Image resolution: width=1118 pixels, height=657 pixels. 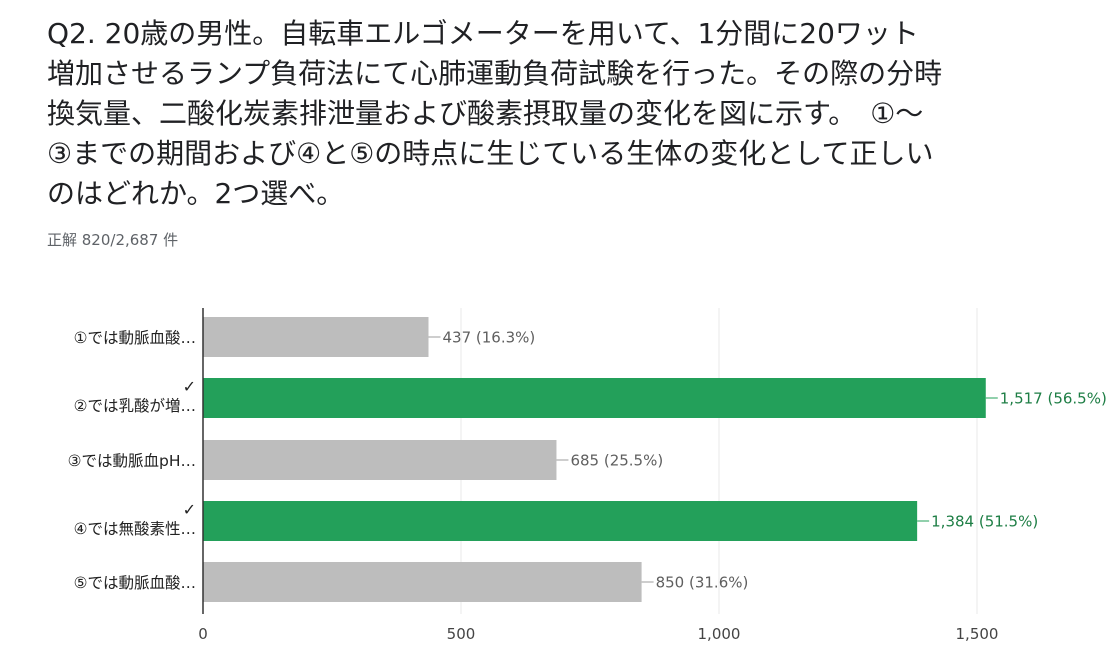 What do you see at coordinates (719, 634) in the screenshot?
I see `x-tick-label: 1,000` at bounding box center [719, 634].